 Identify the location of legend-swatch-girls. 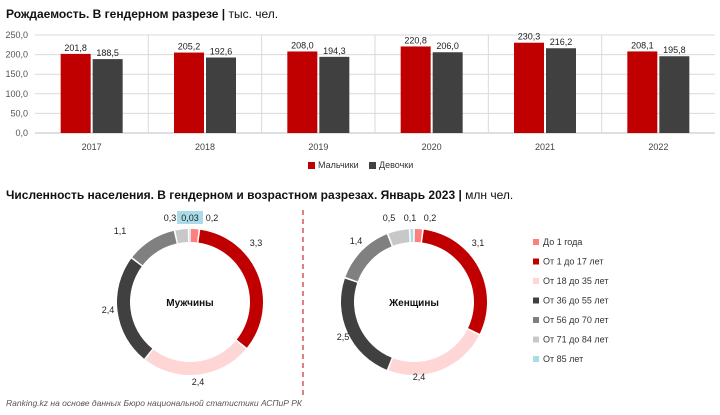
(372, 165).